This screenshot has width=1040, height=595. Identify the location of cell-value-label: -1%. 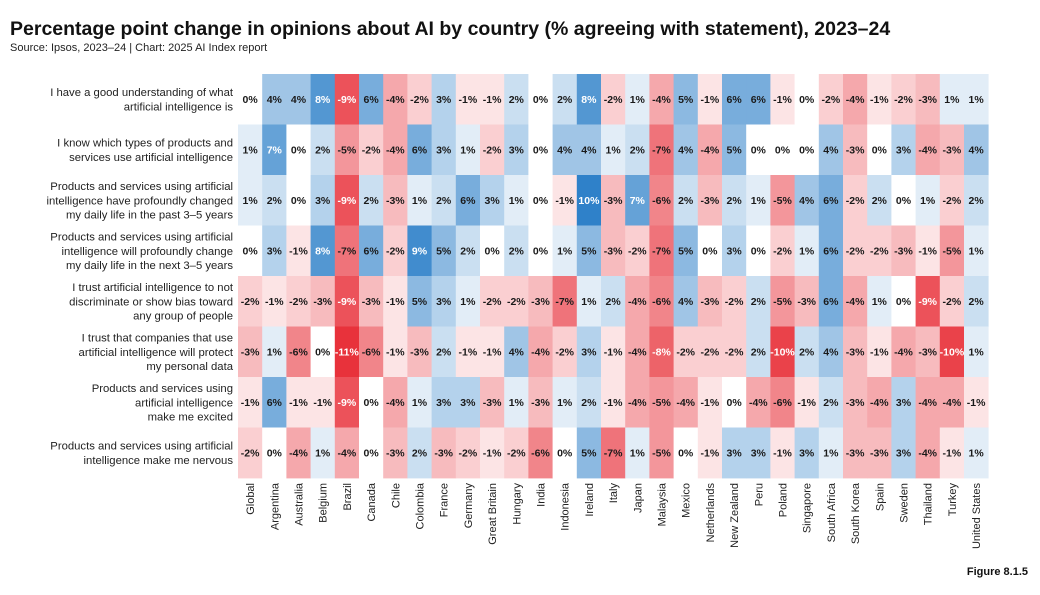
(395, 353).